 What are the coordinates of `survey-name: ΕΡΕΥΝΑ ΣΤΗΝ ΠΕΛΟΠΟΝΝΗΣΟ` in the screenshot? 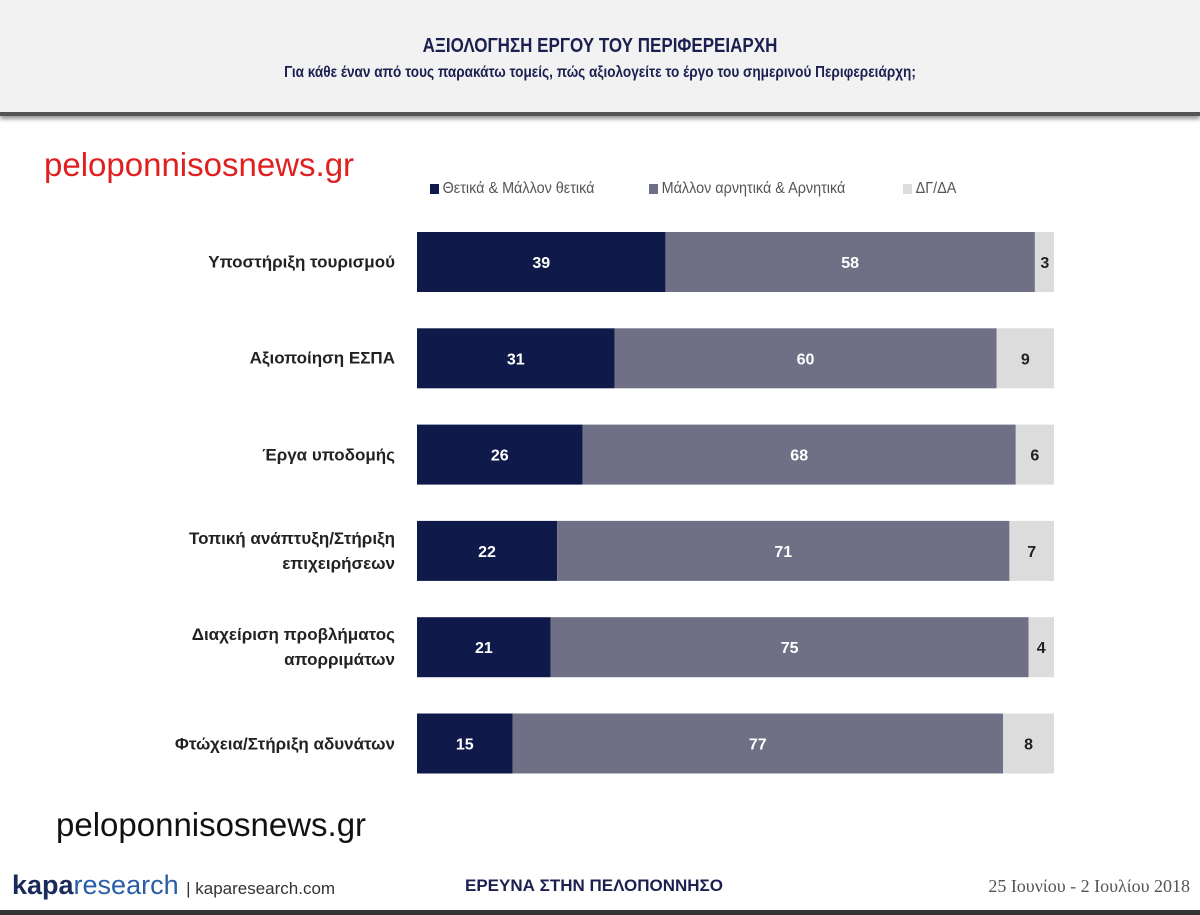 It's located at (594, 885).